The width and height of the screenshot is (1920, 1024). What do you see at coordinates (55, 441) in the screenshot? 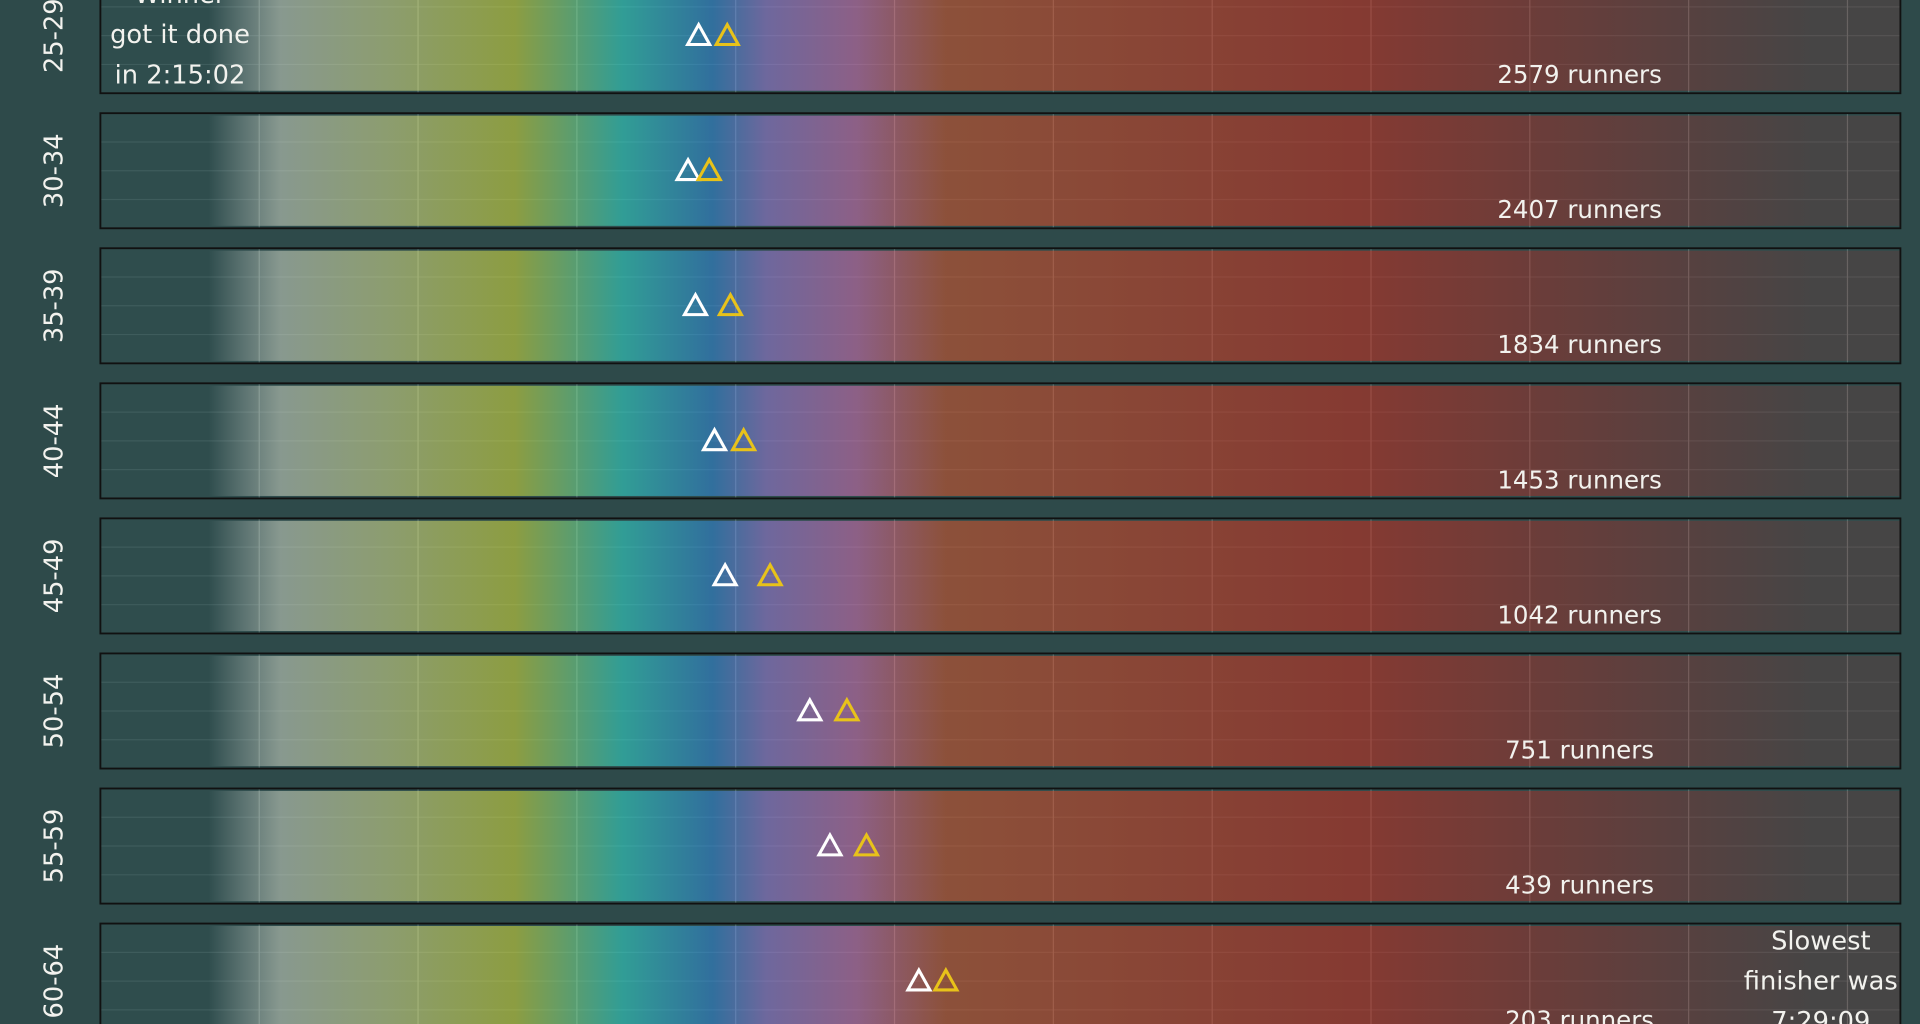
I see `age-group-label: 40-44` at bounding box center [55, 441].